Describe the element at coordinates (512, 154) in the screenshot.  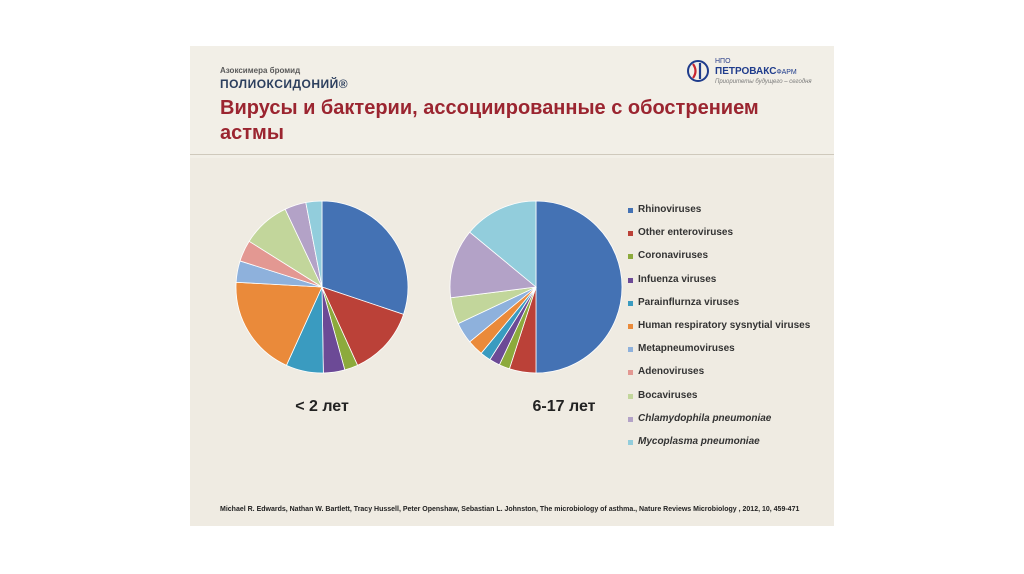
I see `header-divider` at that location.